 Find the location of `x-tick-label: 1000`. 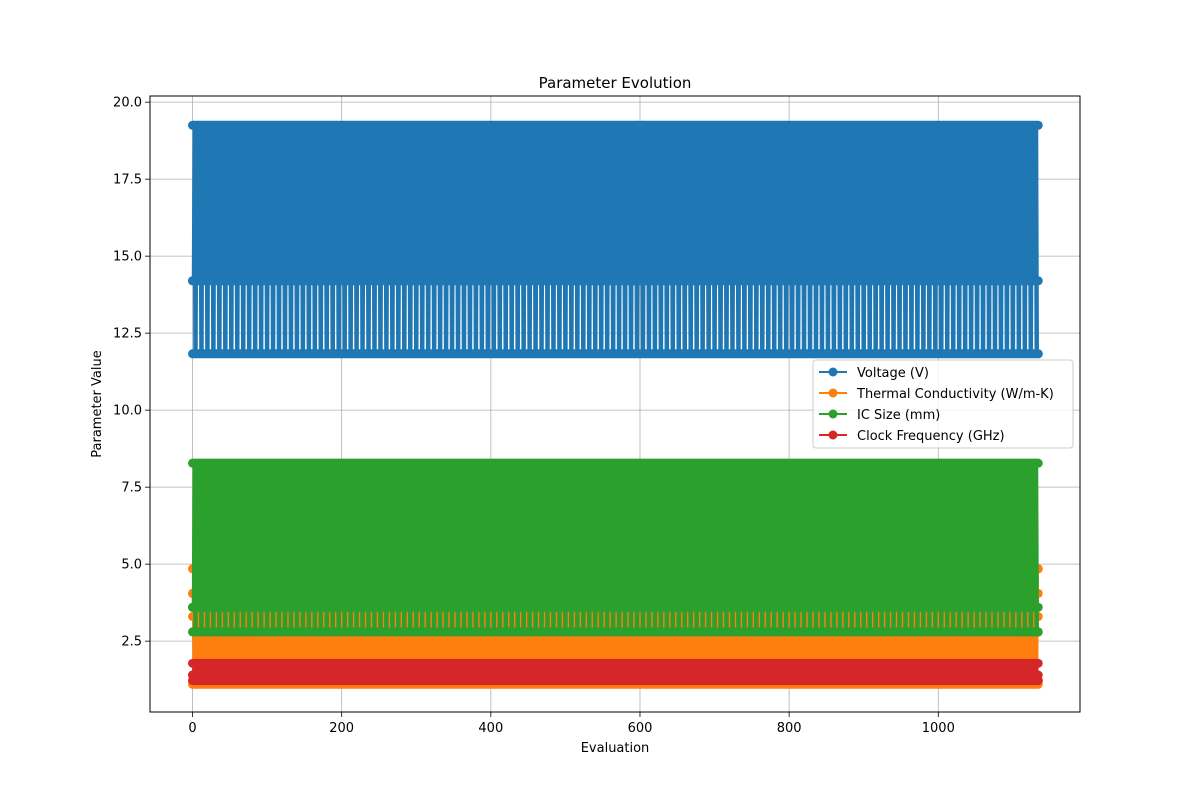

x-tick-label: 1000 is located at coordinates (938, 728).